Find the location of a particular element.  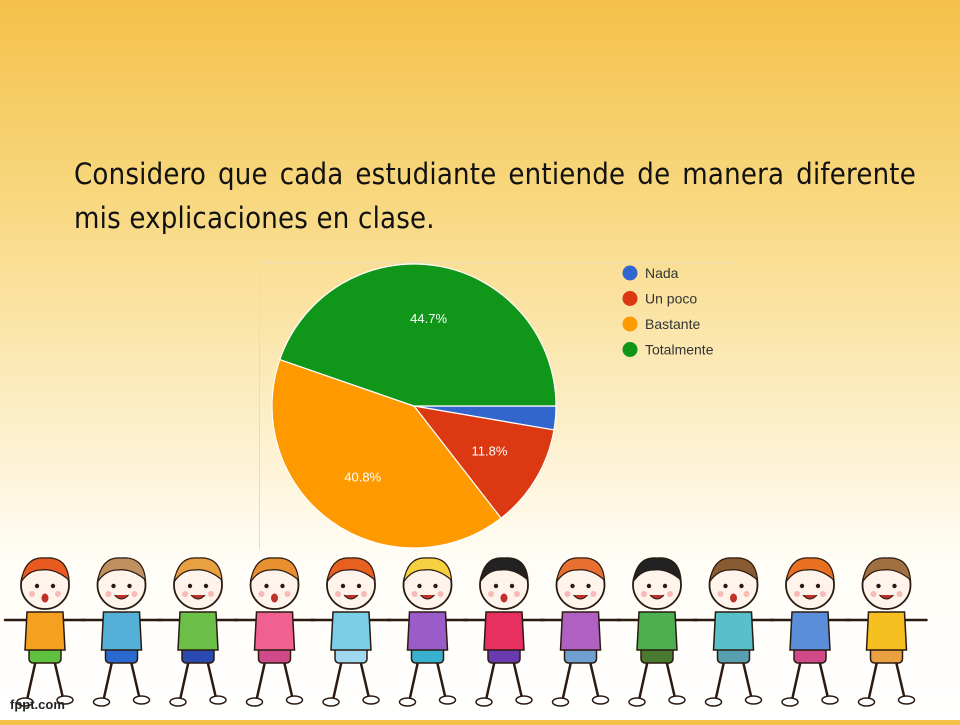

brand-logo-text: fppt.com is located at coordinates (37, 704).